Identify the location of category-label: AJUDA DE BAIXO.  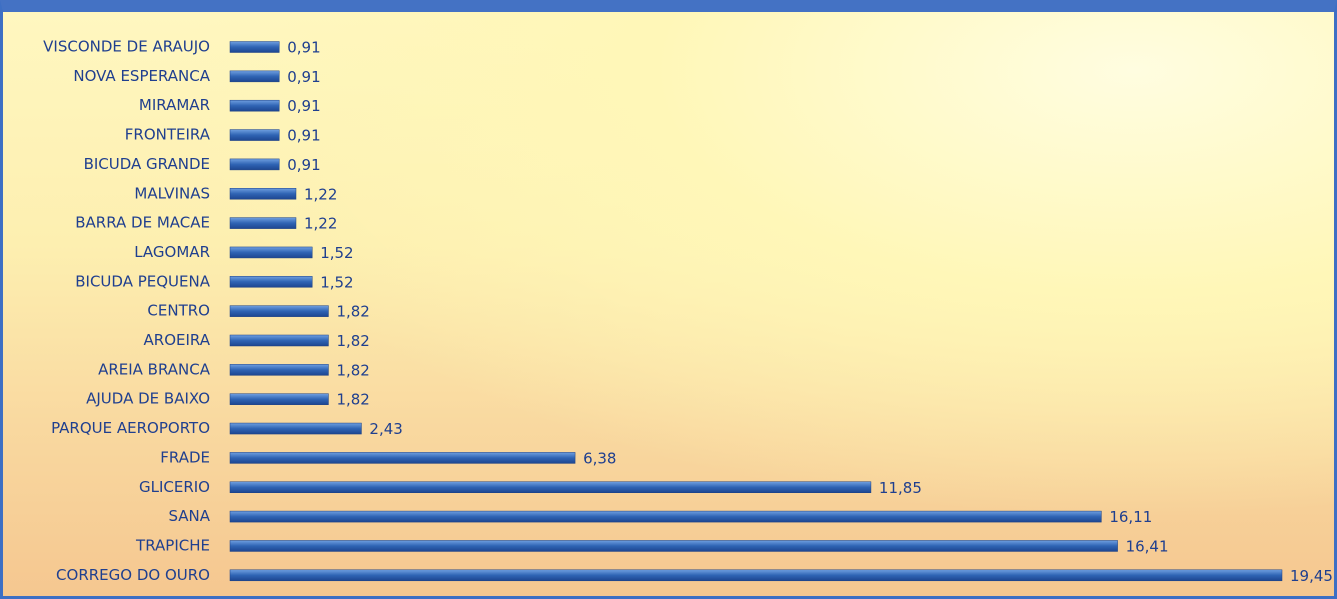
(148, 399).